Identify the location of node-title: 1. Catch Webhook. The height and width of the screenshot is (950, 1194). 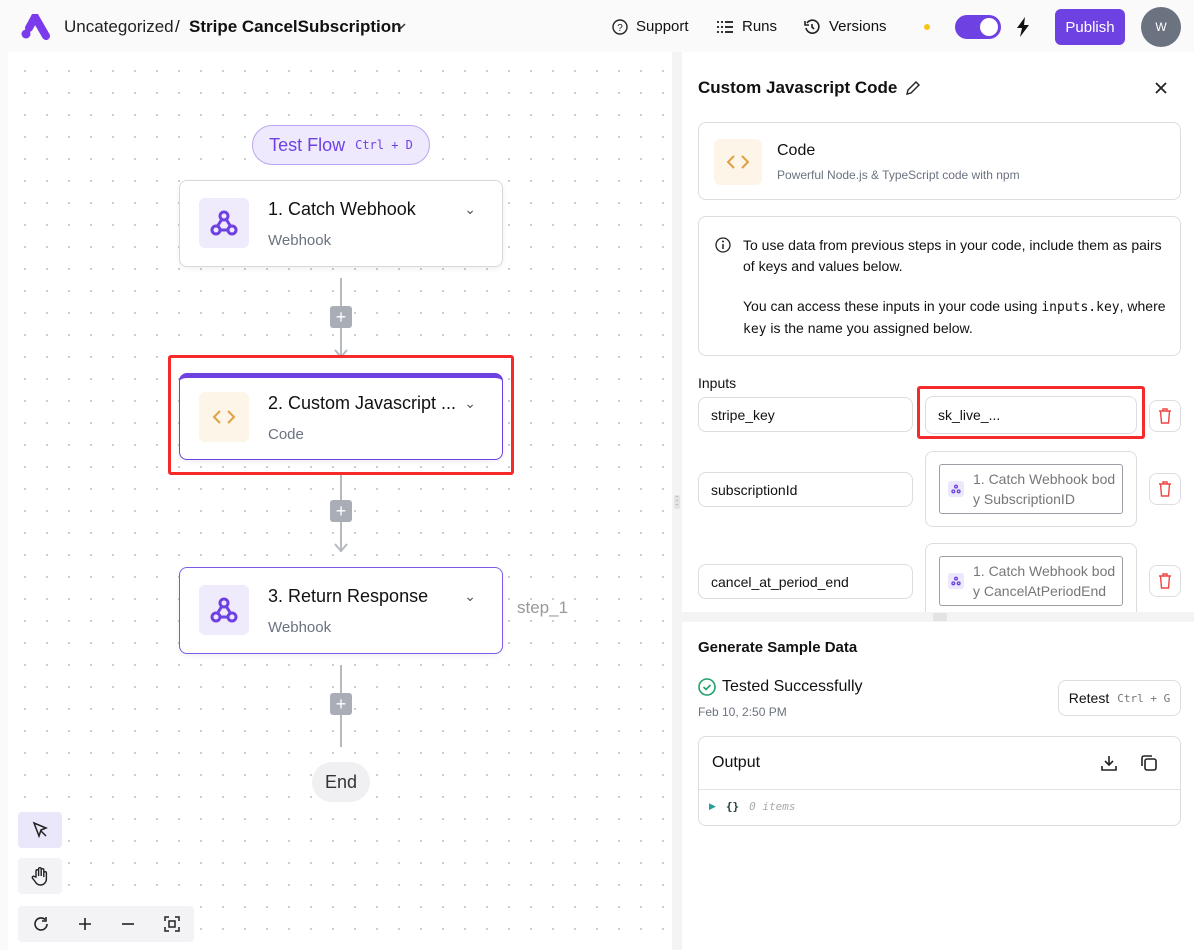
(342, 209).